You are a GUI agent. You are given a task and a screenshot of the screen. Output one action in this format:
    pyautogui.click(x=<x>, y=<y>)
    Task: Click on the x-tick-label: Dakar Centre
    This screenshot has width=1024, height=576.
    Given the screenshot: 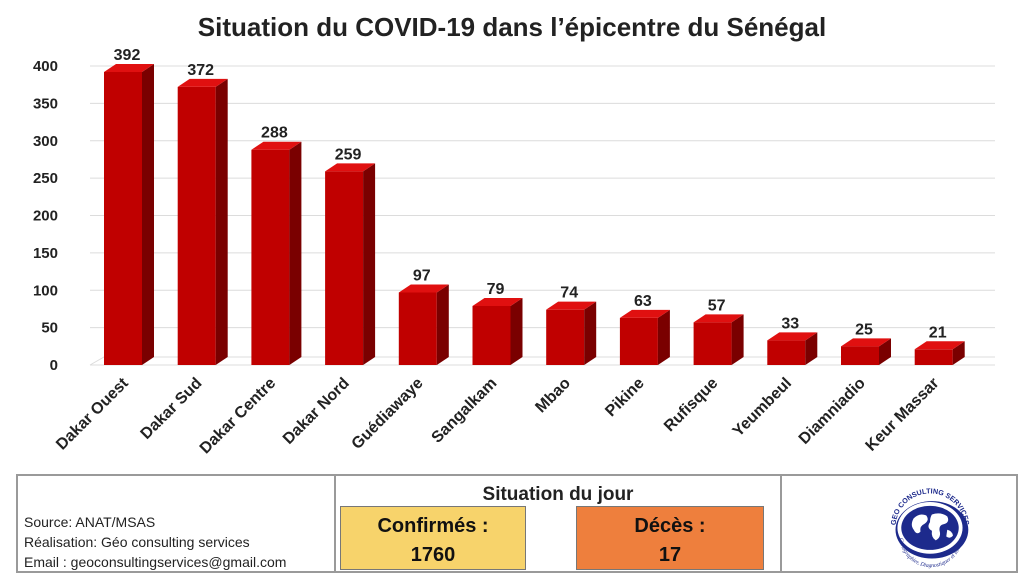 What is the action you would take?
    pyautogui.click(x=238, y=416)
    